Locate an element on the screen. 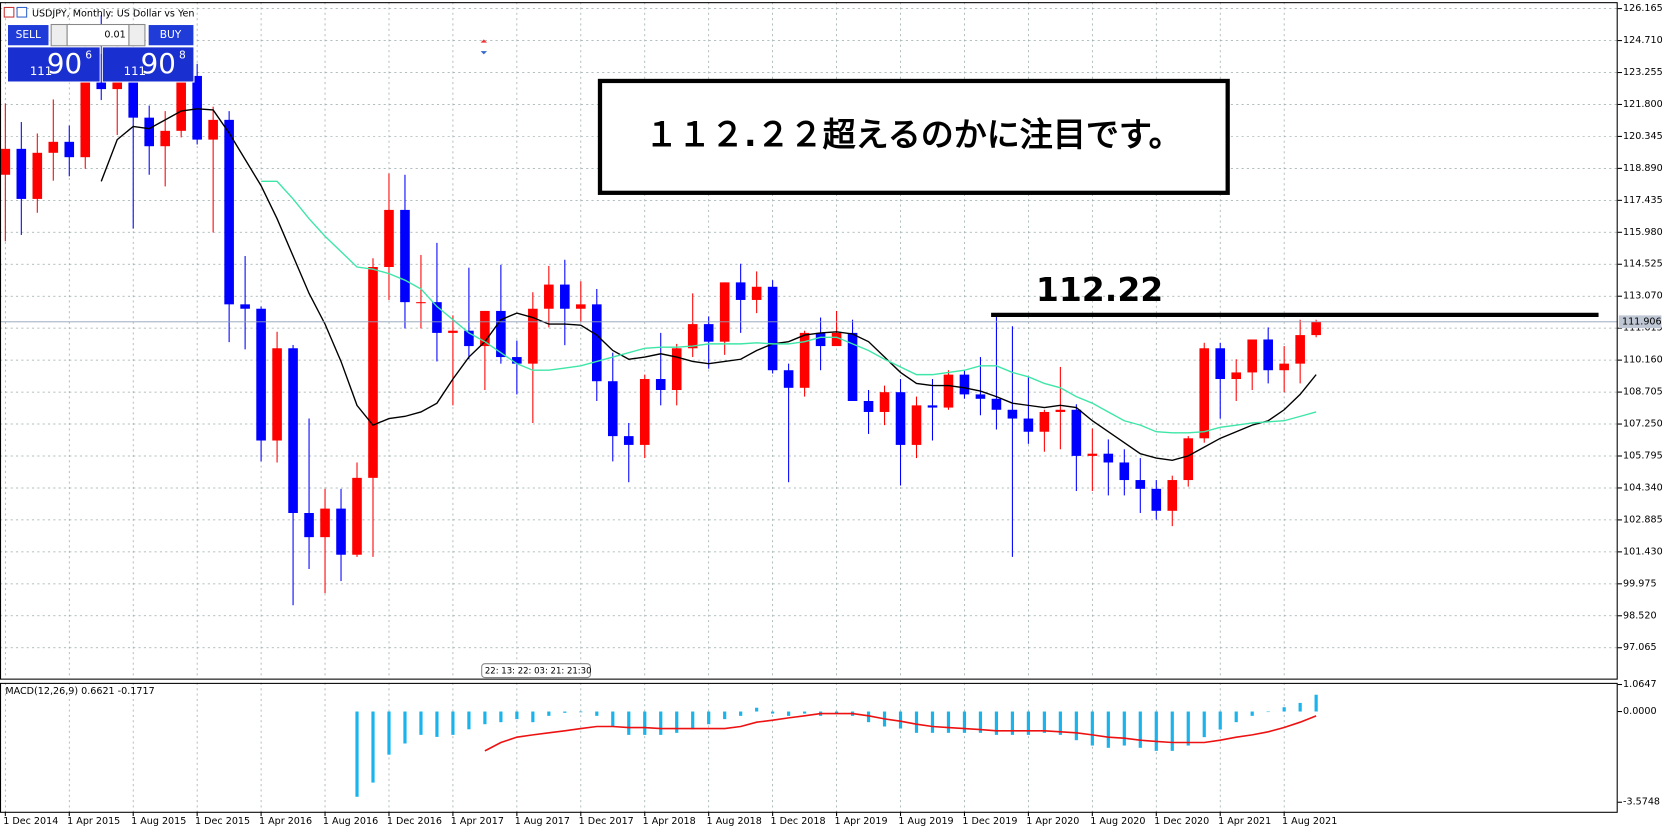 The width and height of the screenshot is (1671, 832). x-tick-label: 1 Apr 2018 is located at coordinates (669, 821).